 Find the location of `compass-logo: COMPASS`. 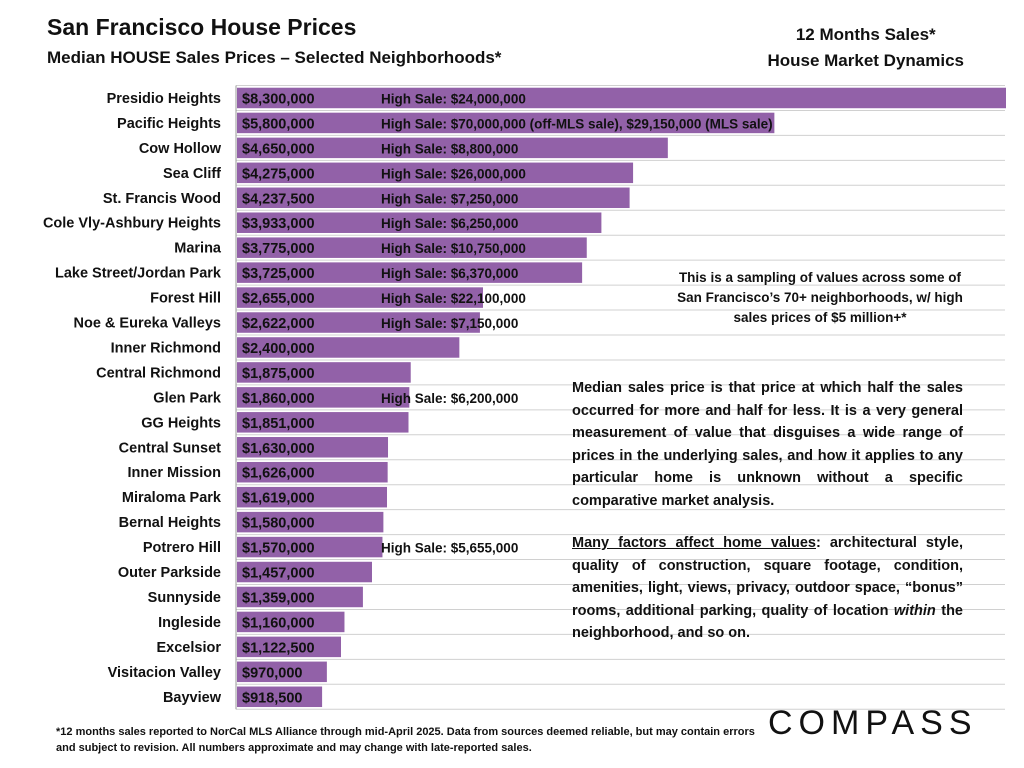

compass-logo: COMPASS is located at coordinates (873, 723).